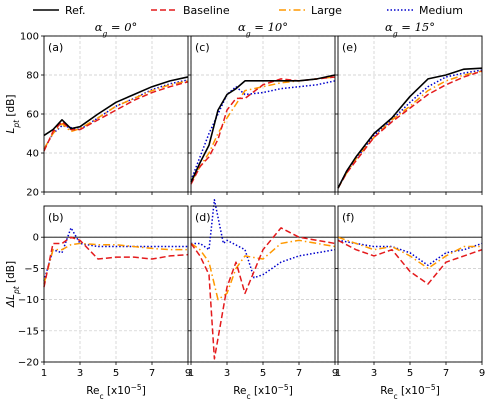 This screenshot has width=500, height=400. I want to click on legend-label-large: Large, so click(326, 10).